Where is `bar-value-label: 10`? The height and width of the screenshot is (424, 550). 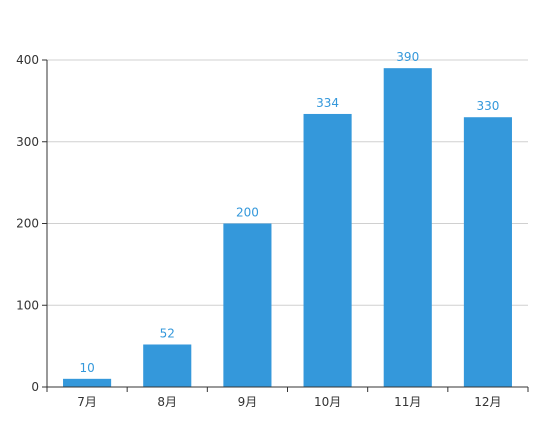 bar-value-label: 10 is located at coordinates (86, 368).